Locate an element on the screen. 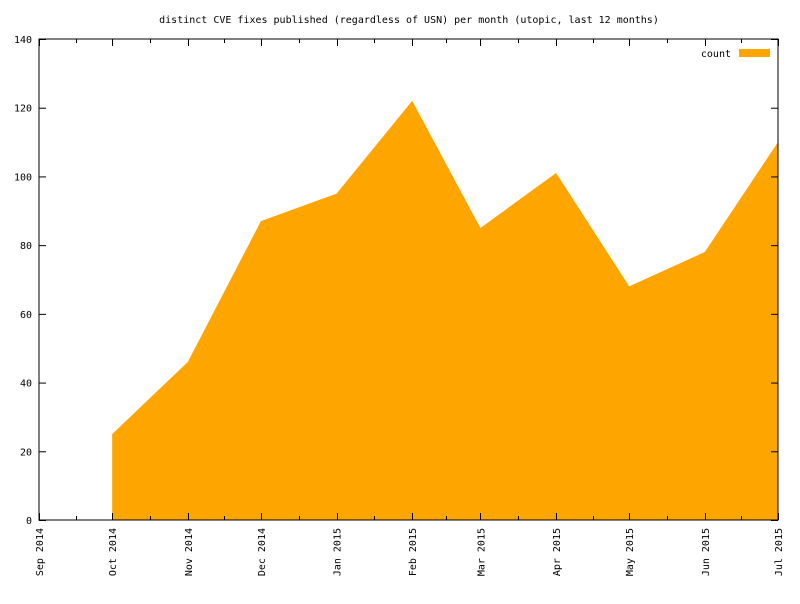  y-tick-label: 0 is located at coordinates (29, 521).